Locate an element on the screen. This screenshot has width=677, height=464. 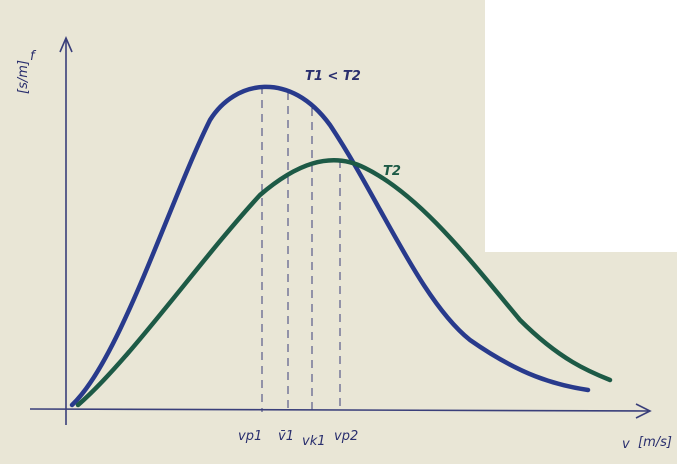
curve-label-t2: T2 is located at coordinates (392, 171).